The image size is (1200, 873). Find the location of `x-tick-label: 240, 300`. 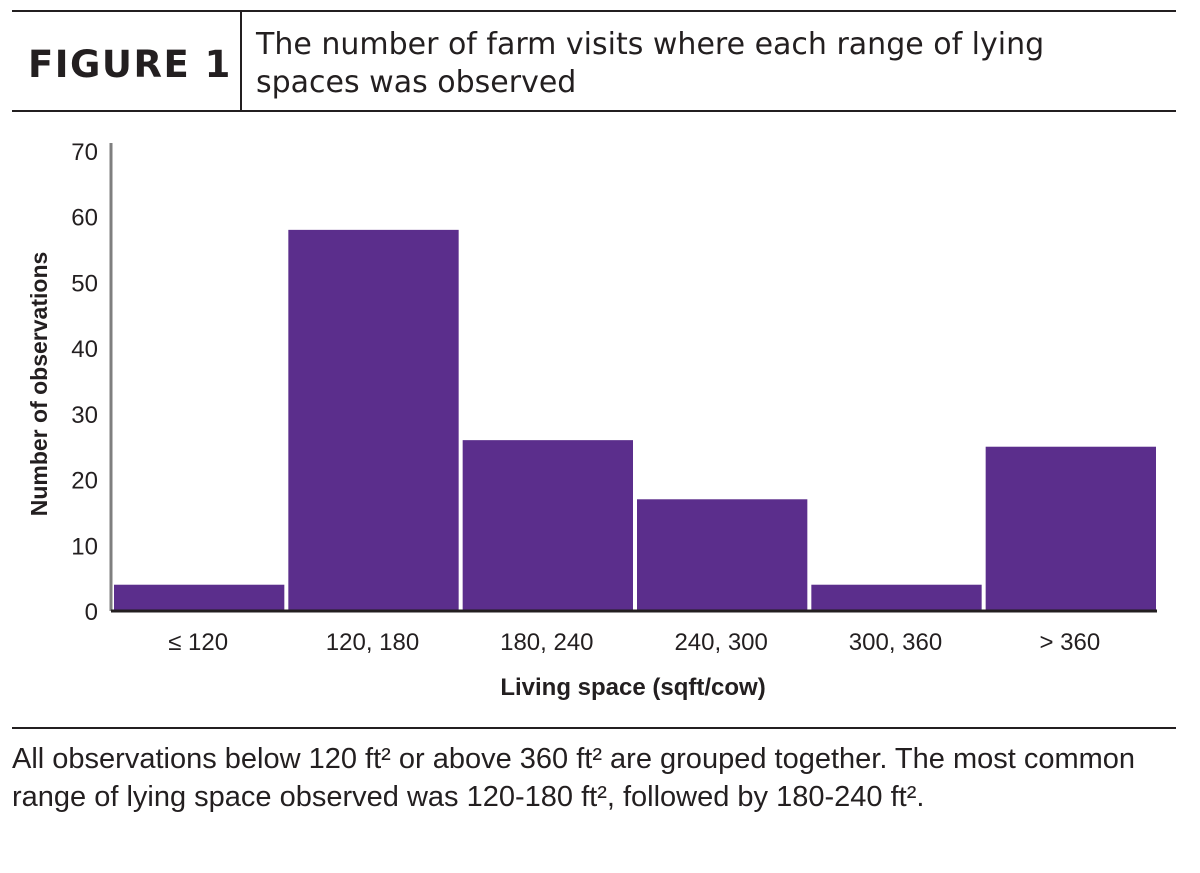

x-tick-label: 240, 300 is located at coordinates (720, 642).